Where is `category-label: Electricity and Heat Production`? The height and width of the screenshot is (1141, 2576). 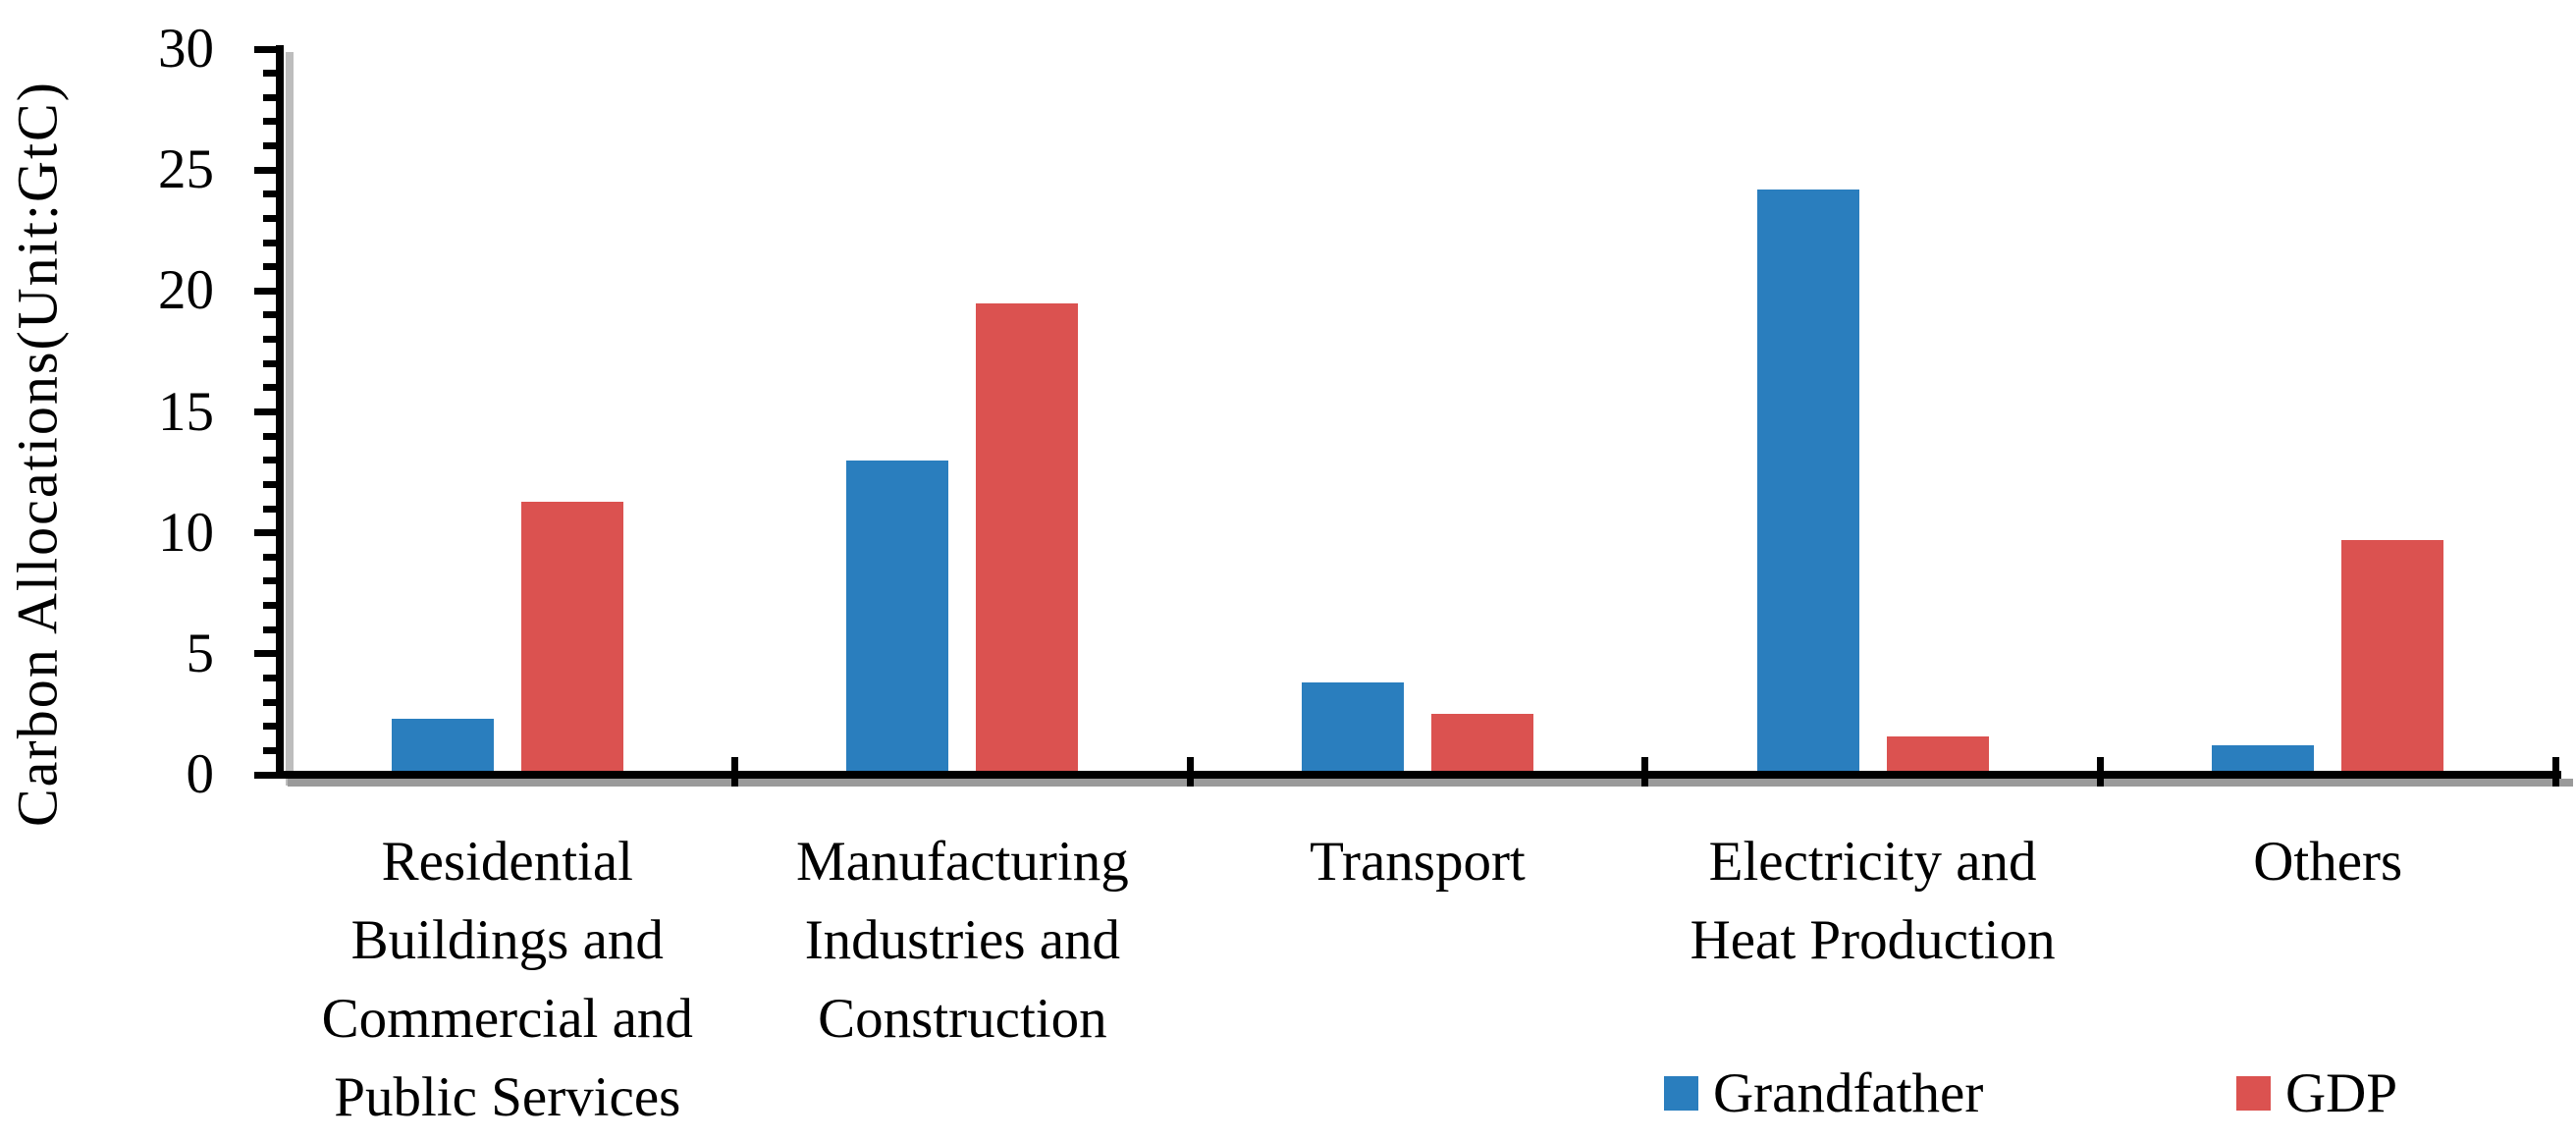 category-label: Electricity and Heat Production is located at coordinates (1873, 901).